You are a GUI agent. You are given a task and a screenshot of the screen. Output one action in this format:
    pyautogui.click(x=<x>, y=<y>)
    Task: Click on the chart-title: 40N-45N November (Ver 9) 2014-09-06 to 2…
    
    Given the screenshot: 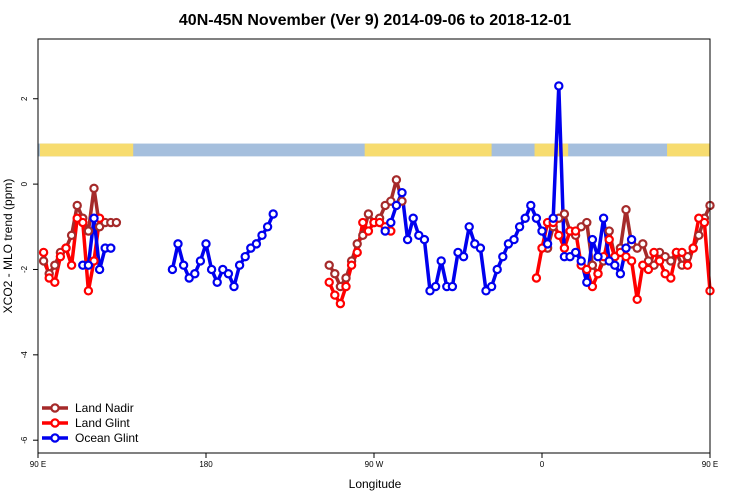 What is the action you would take?
    pyautogui.click(x=375, y=20)
    